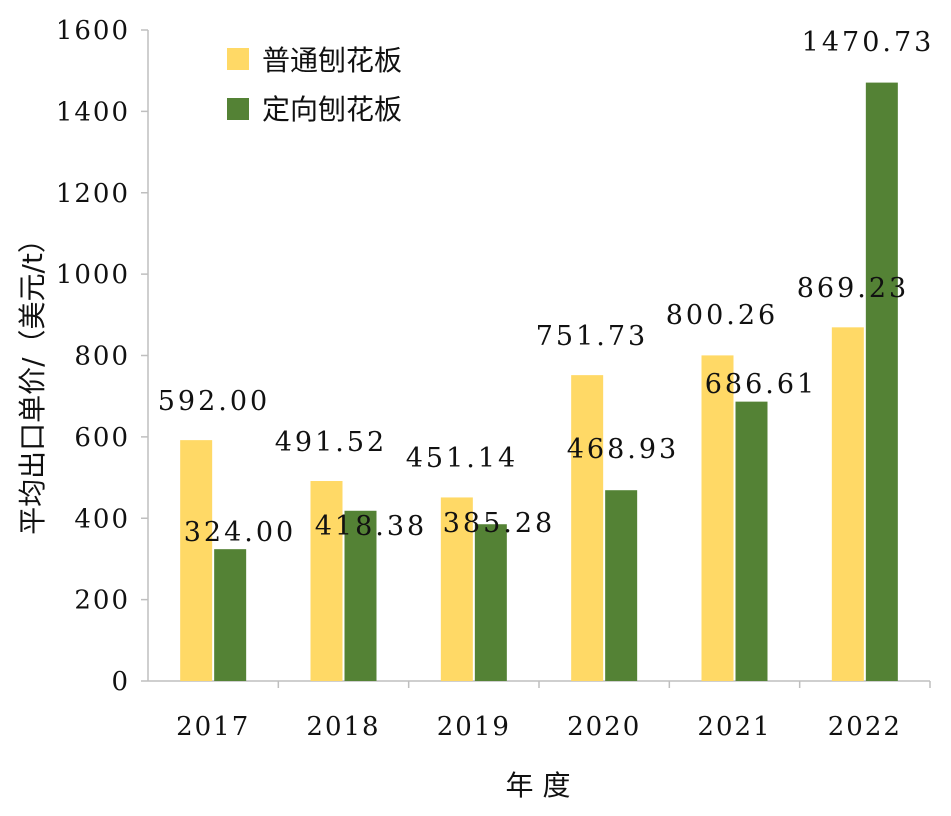  I want to click on y-tick-label: 1200, so click(93, 194).